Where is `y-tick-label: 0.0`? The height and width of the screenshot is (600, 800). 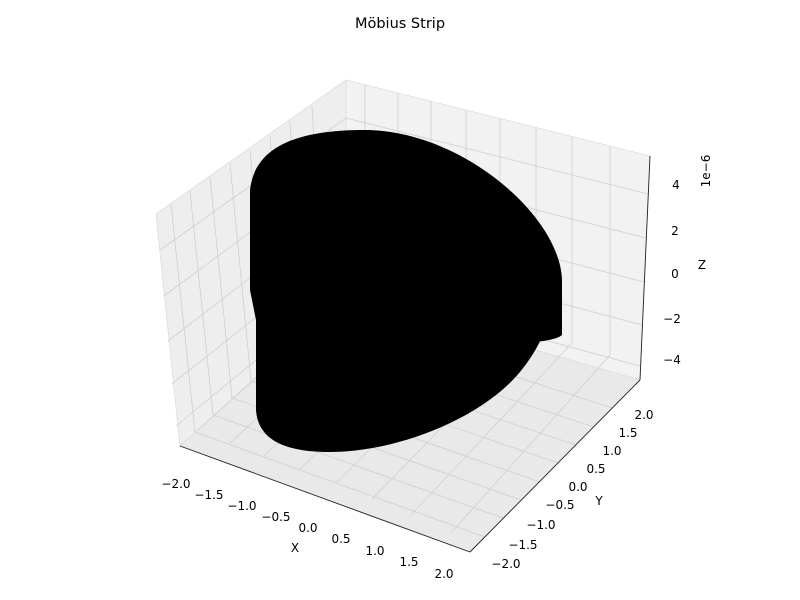
y-tick-label: 0.0 is located at coordinates (577, 487).